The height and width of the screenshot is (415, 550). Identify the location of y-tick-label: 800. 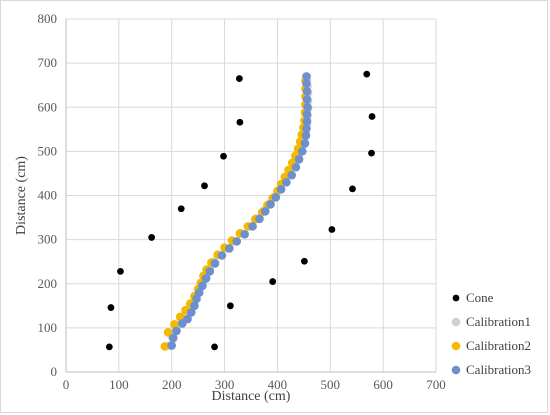
(48, 18).